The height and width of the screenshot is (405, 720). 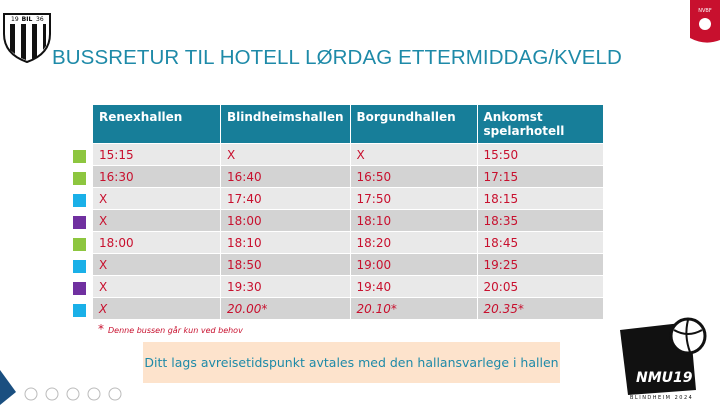 What do you see at coordinates (285, 198) in the screenshot?
I see `table-cell: 17:40` at bounding box center [285, 198].